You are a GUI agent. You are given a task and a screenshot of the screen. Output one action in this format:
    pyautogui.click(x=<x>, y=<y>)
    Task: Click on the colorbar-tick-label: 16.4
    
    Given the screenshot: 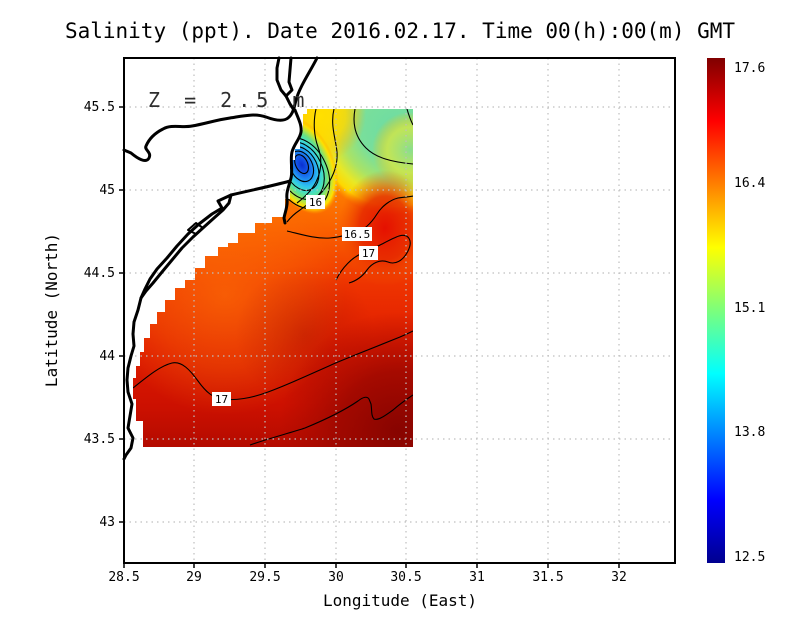 What is the action you would take?
    pyautogui.click(x=749, y=183)
    